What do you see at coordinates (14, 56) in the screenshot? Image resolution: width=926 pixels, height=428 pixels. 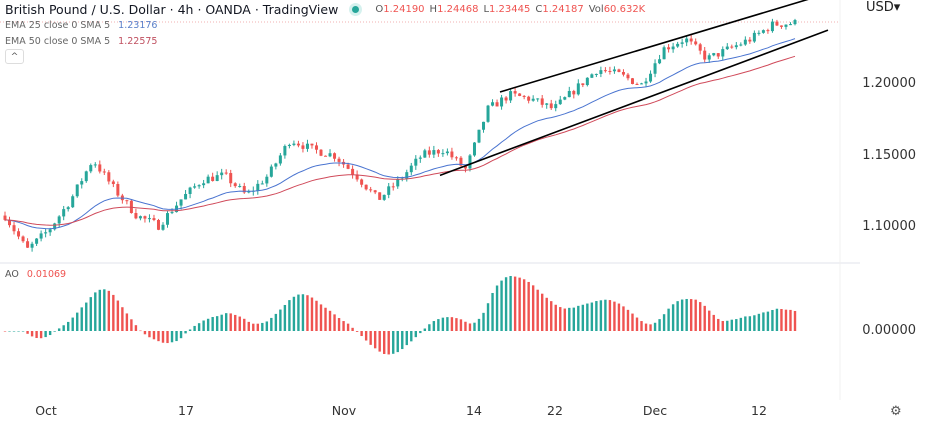 I see `chevron-up-icon: ^` at bounding box center [14, 56].